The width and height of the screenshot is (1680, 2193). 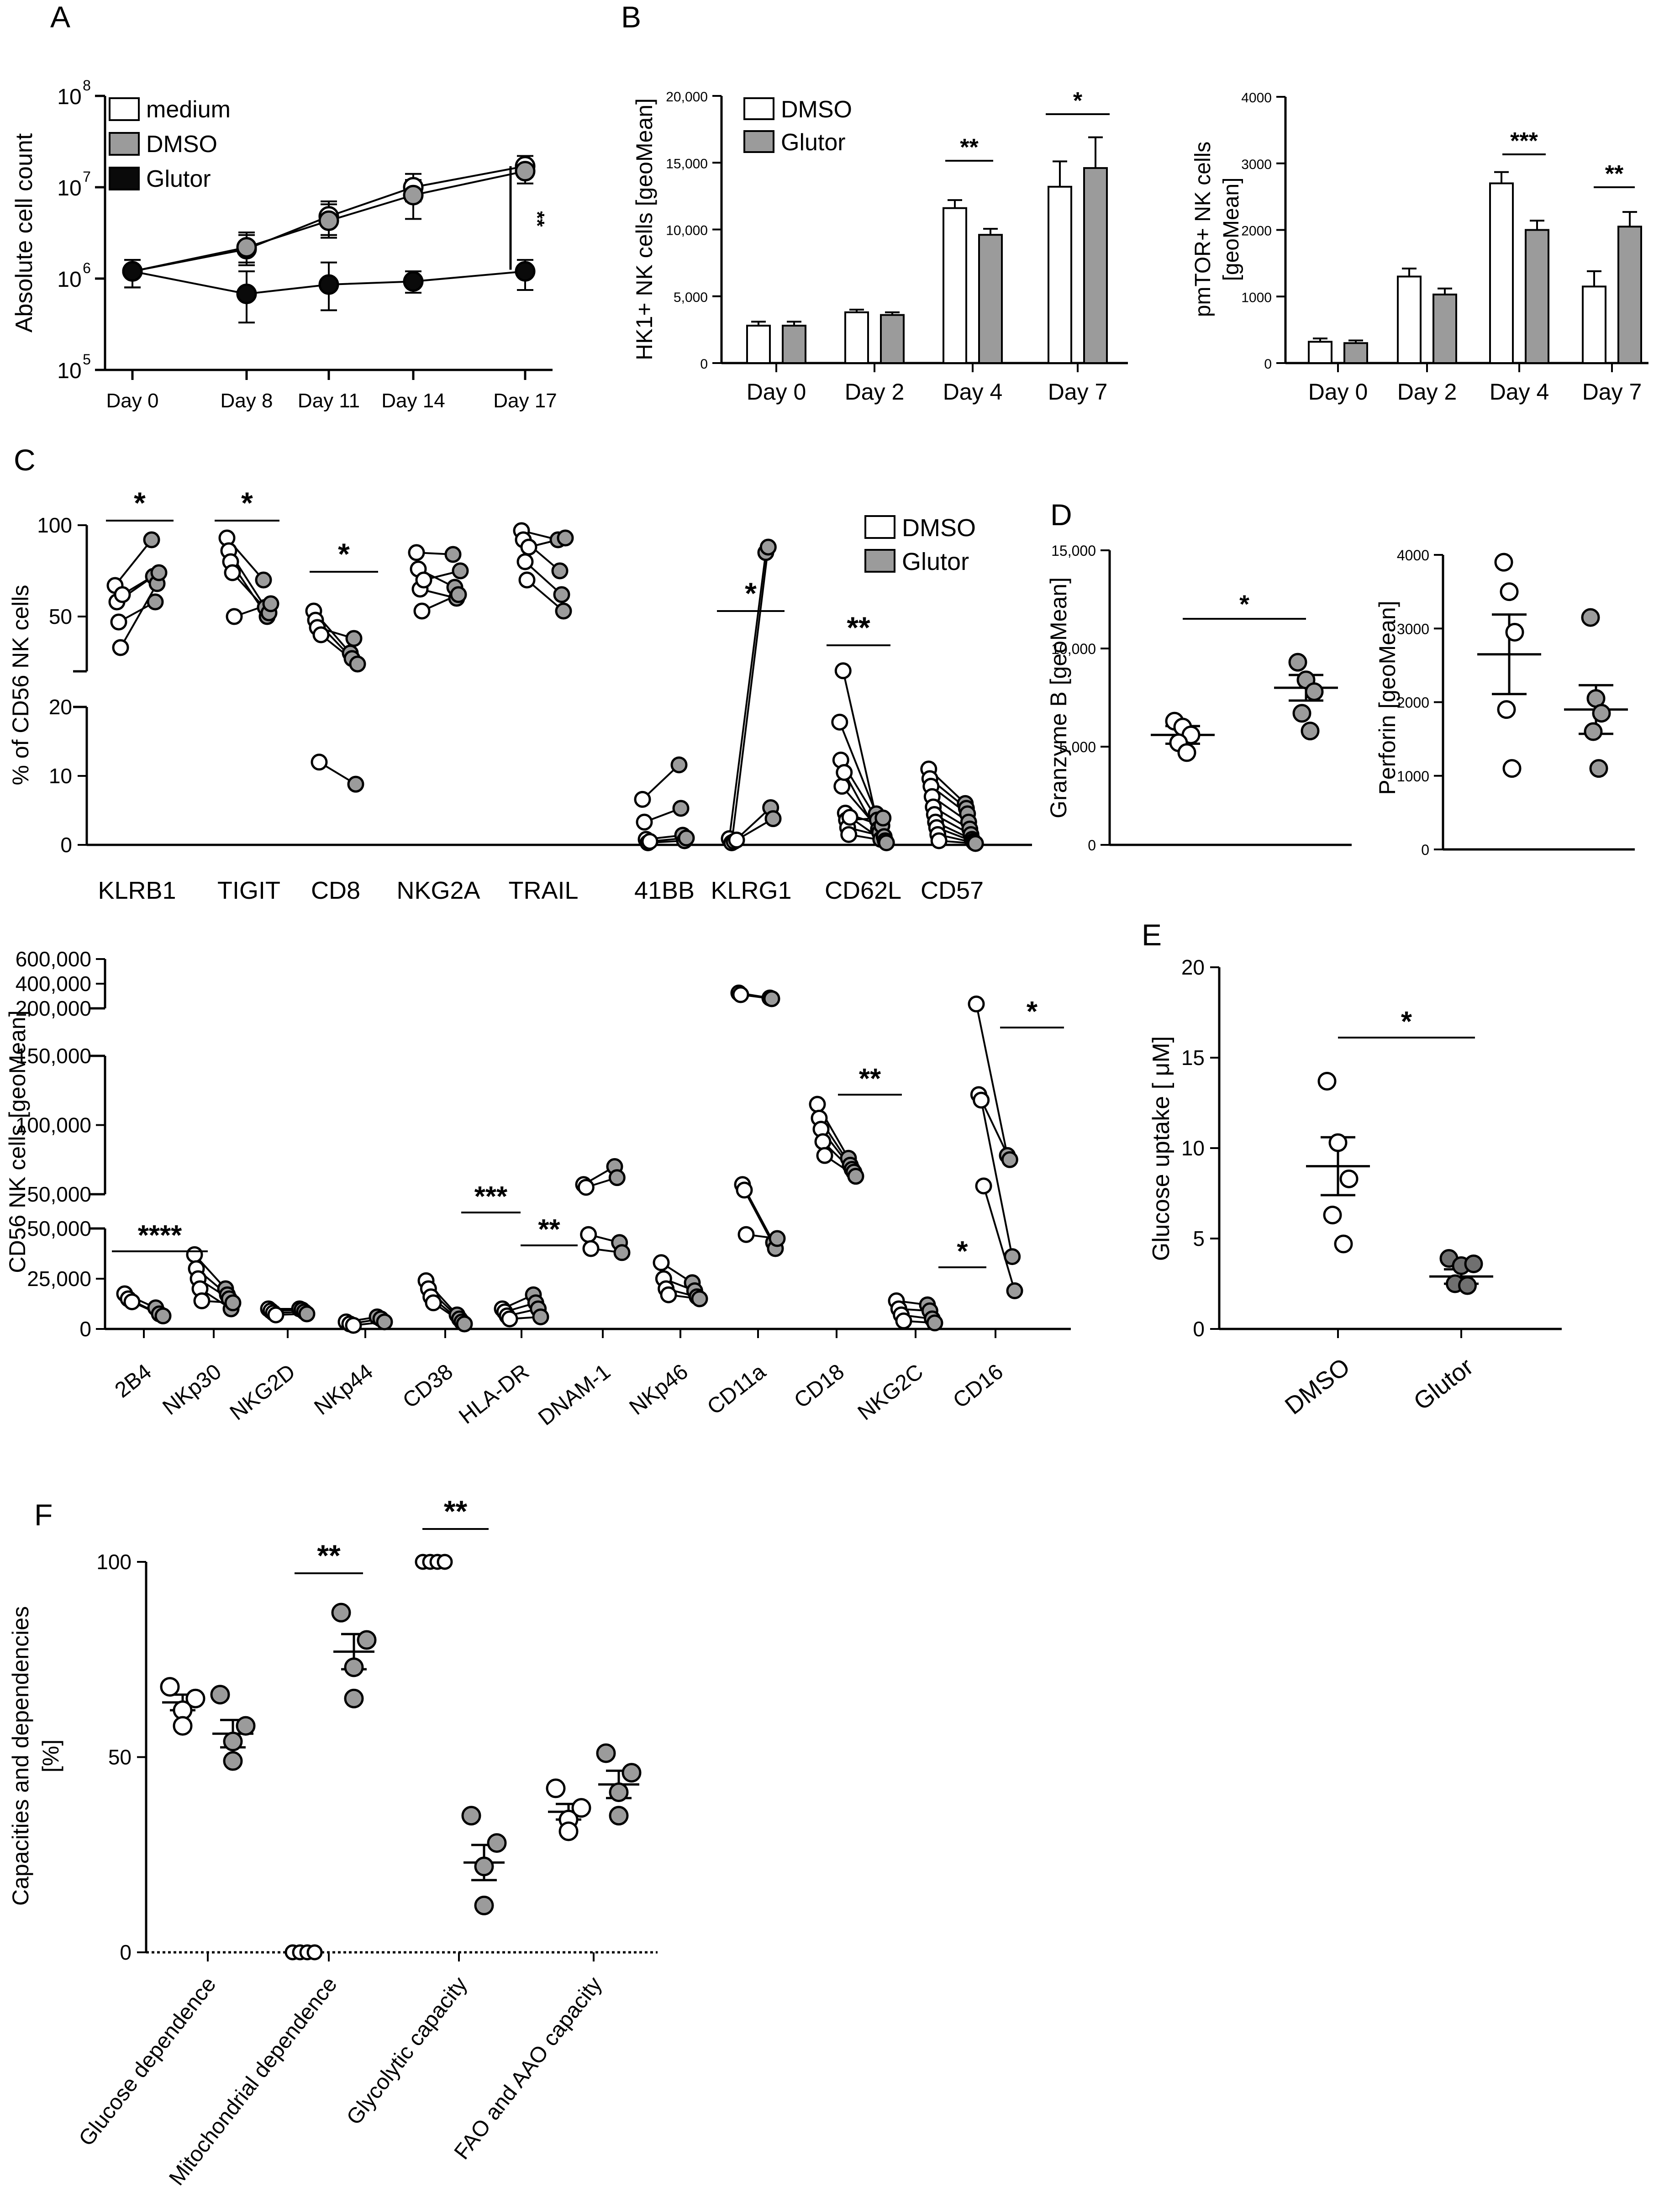 I want to click on panel-label-d: D, so click(x=1061, y=515).